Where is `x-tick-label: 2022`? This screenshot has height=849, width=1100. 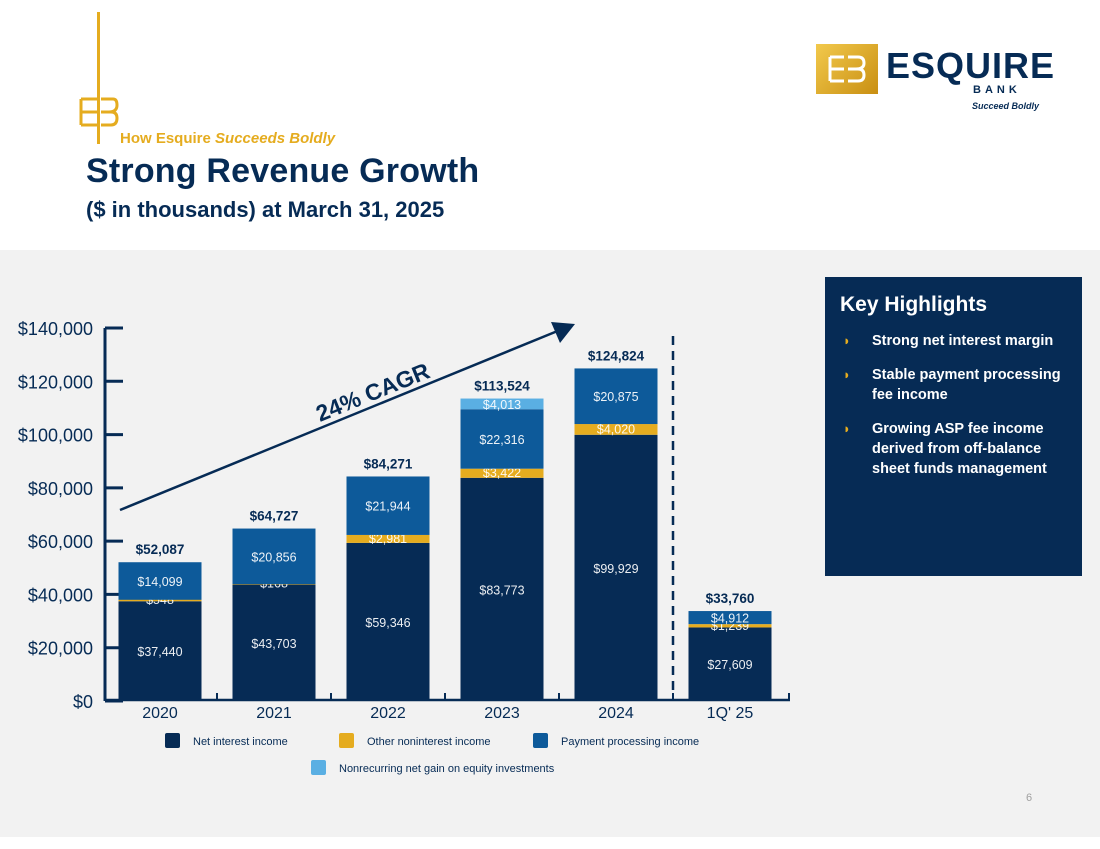 x-tick-label: 2022 is located at coordinates (388, 713).